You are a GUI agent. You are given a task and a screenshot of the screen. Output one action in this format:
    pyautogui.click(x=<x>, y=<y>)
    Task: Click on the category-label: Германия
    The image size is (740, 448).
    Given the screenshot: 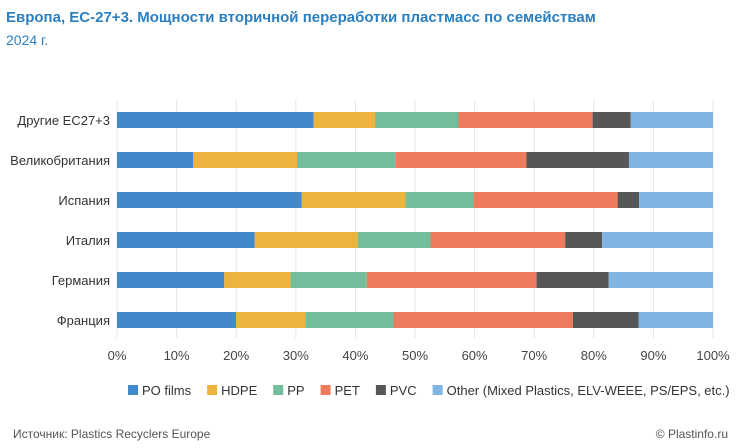 What is the action you would take?
    pyautogui.click(x=81, y=280)
    